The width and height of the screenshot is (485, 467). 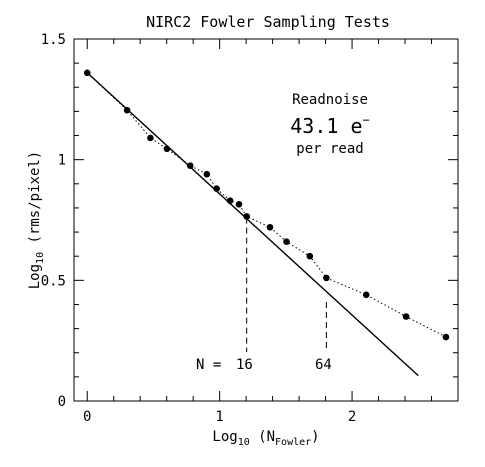 I want to click on annotation-per-read: per read, so click(x=329, y=149).